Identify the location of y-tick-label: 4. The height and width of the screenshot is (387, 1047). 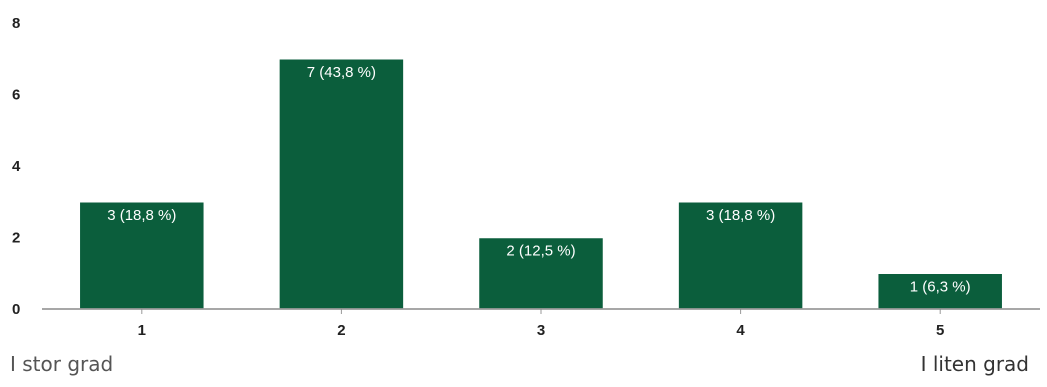
(16, 166).